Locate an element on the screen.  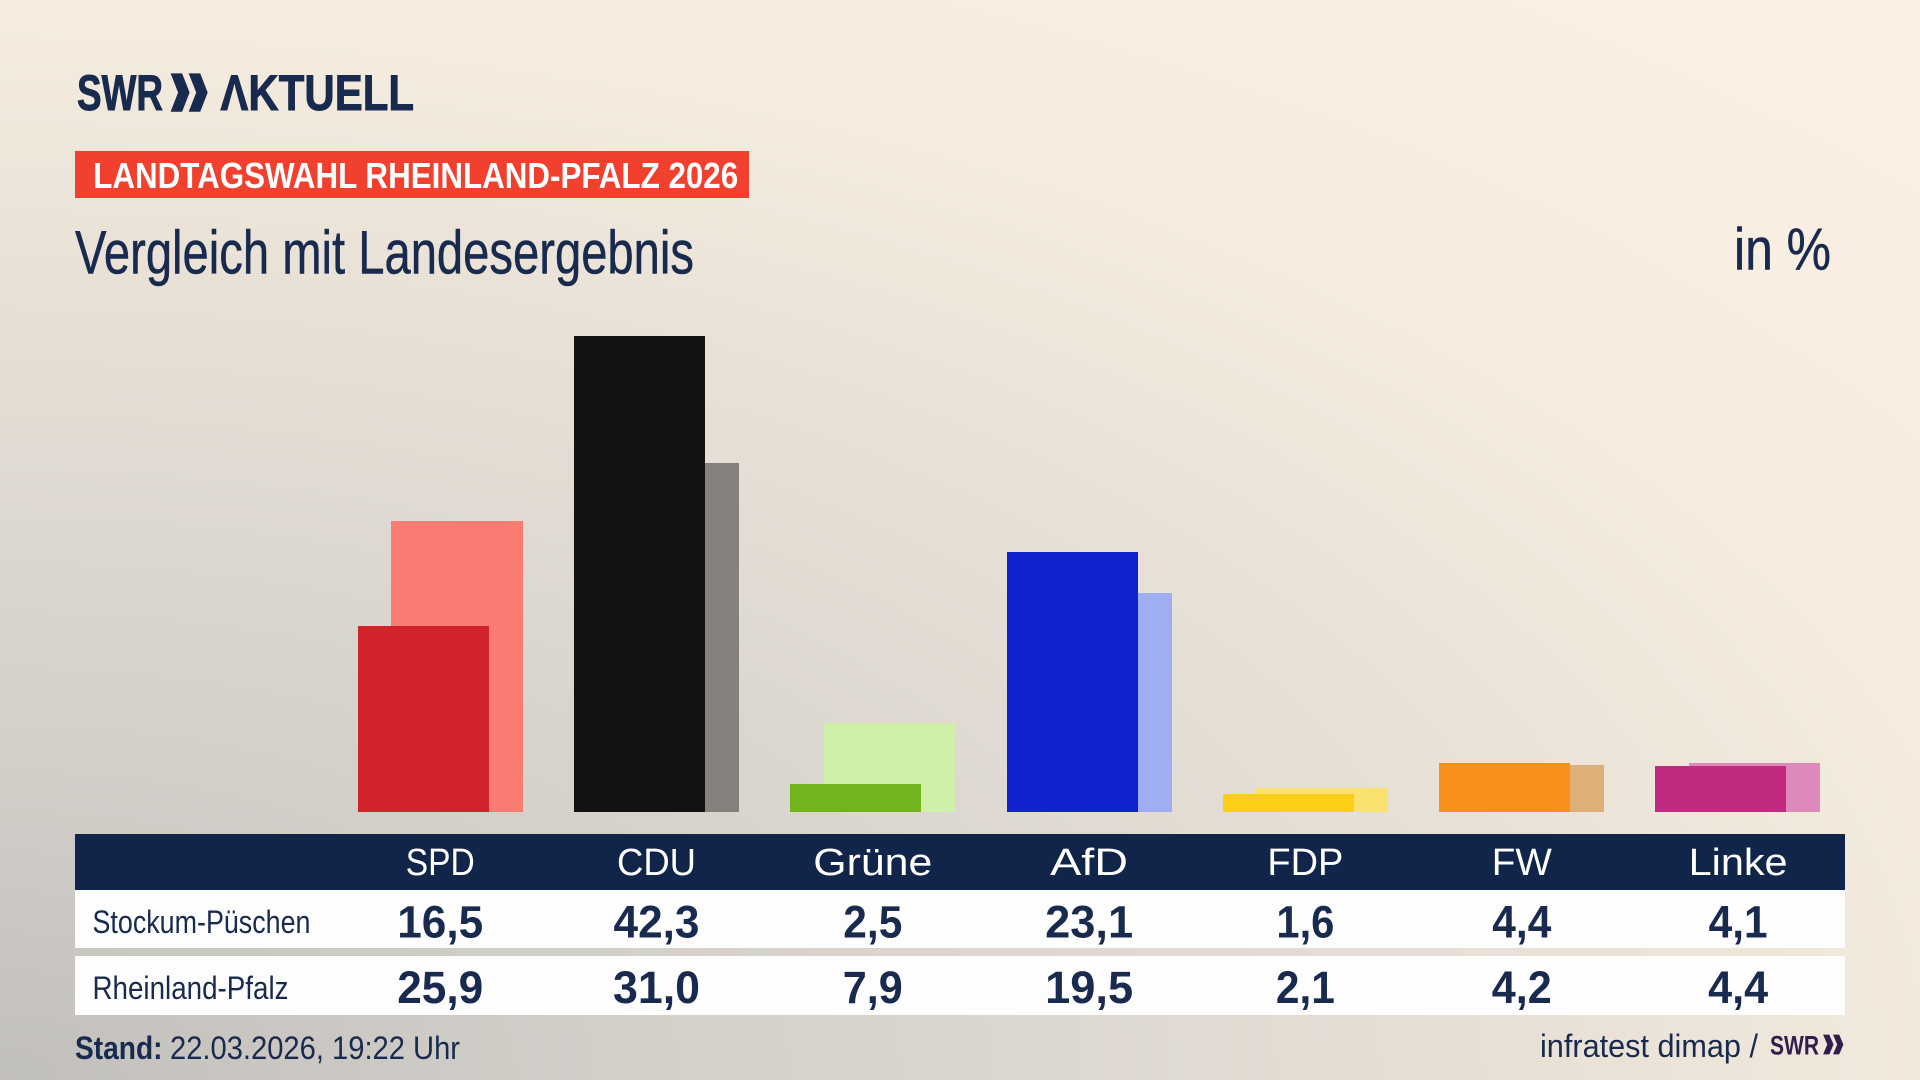
svg-text: 23,1 is located at coordinates (1089, 922).